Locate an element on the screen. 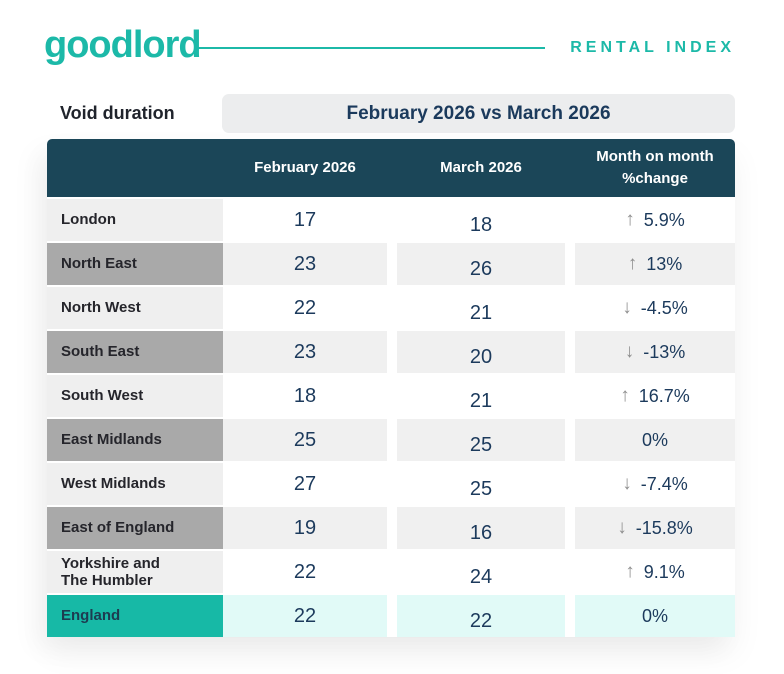  mar-value-cell: 22 is located at coordinates (481, 616).